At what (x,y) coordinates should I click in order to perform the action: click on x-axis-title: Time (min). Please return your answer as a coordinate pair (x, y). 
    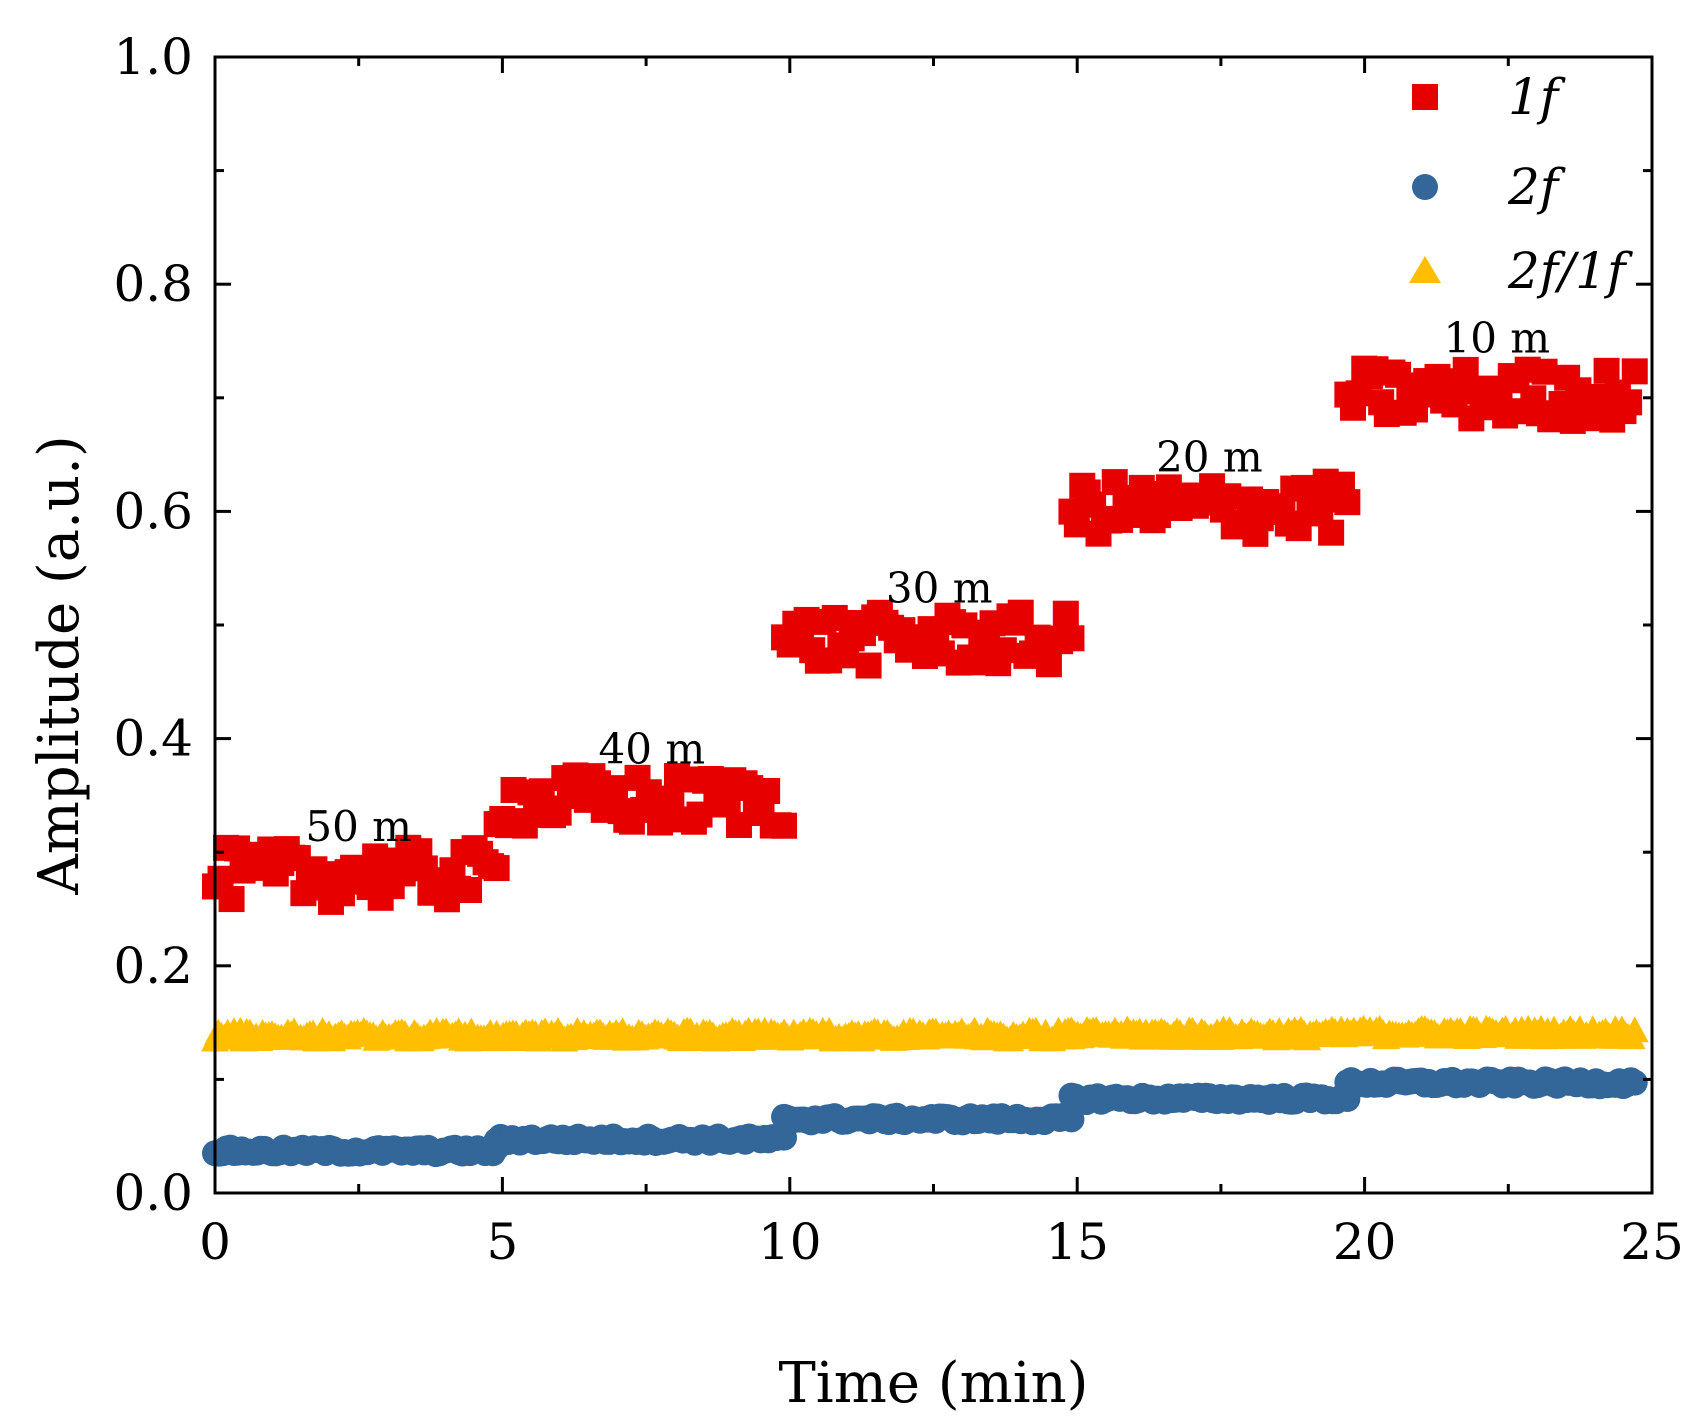
    Looking at the image, I should click on (933, 1383).